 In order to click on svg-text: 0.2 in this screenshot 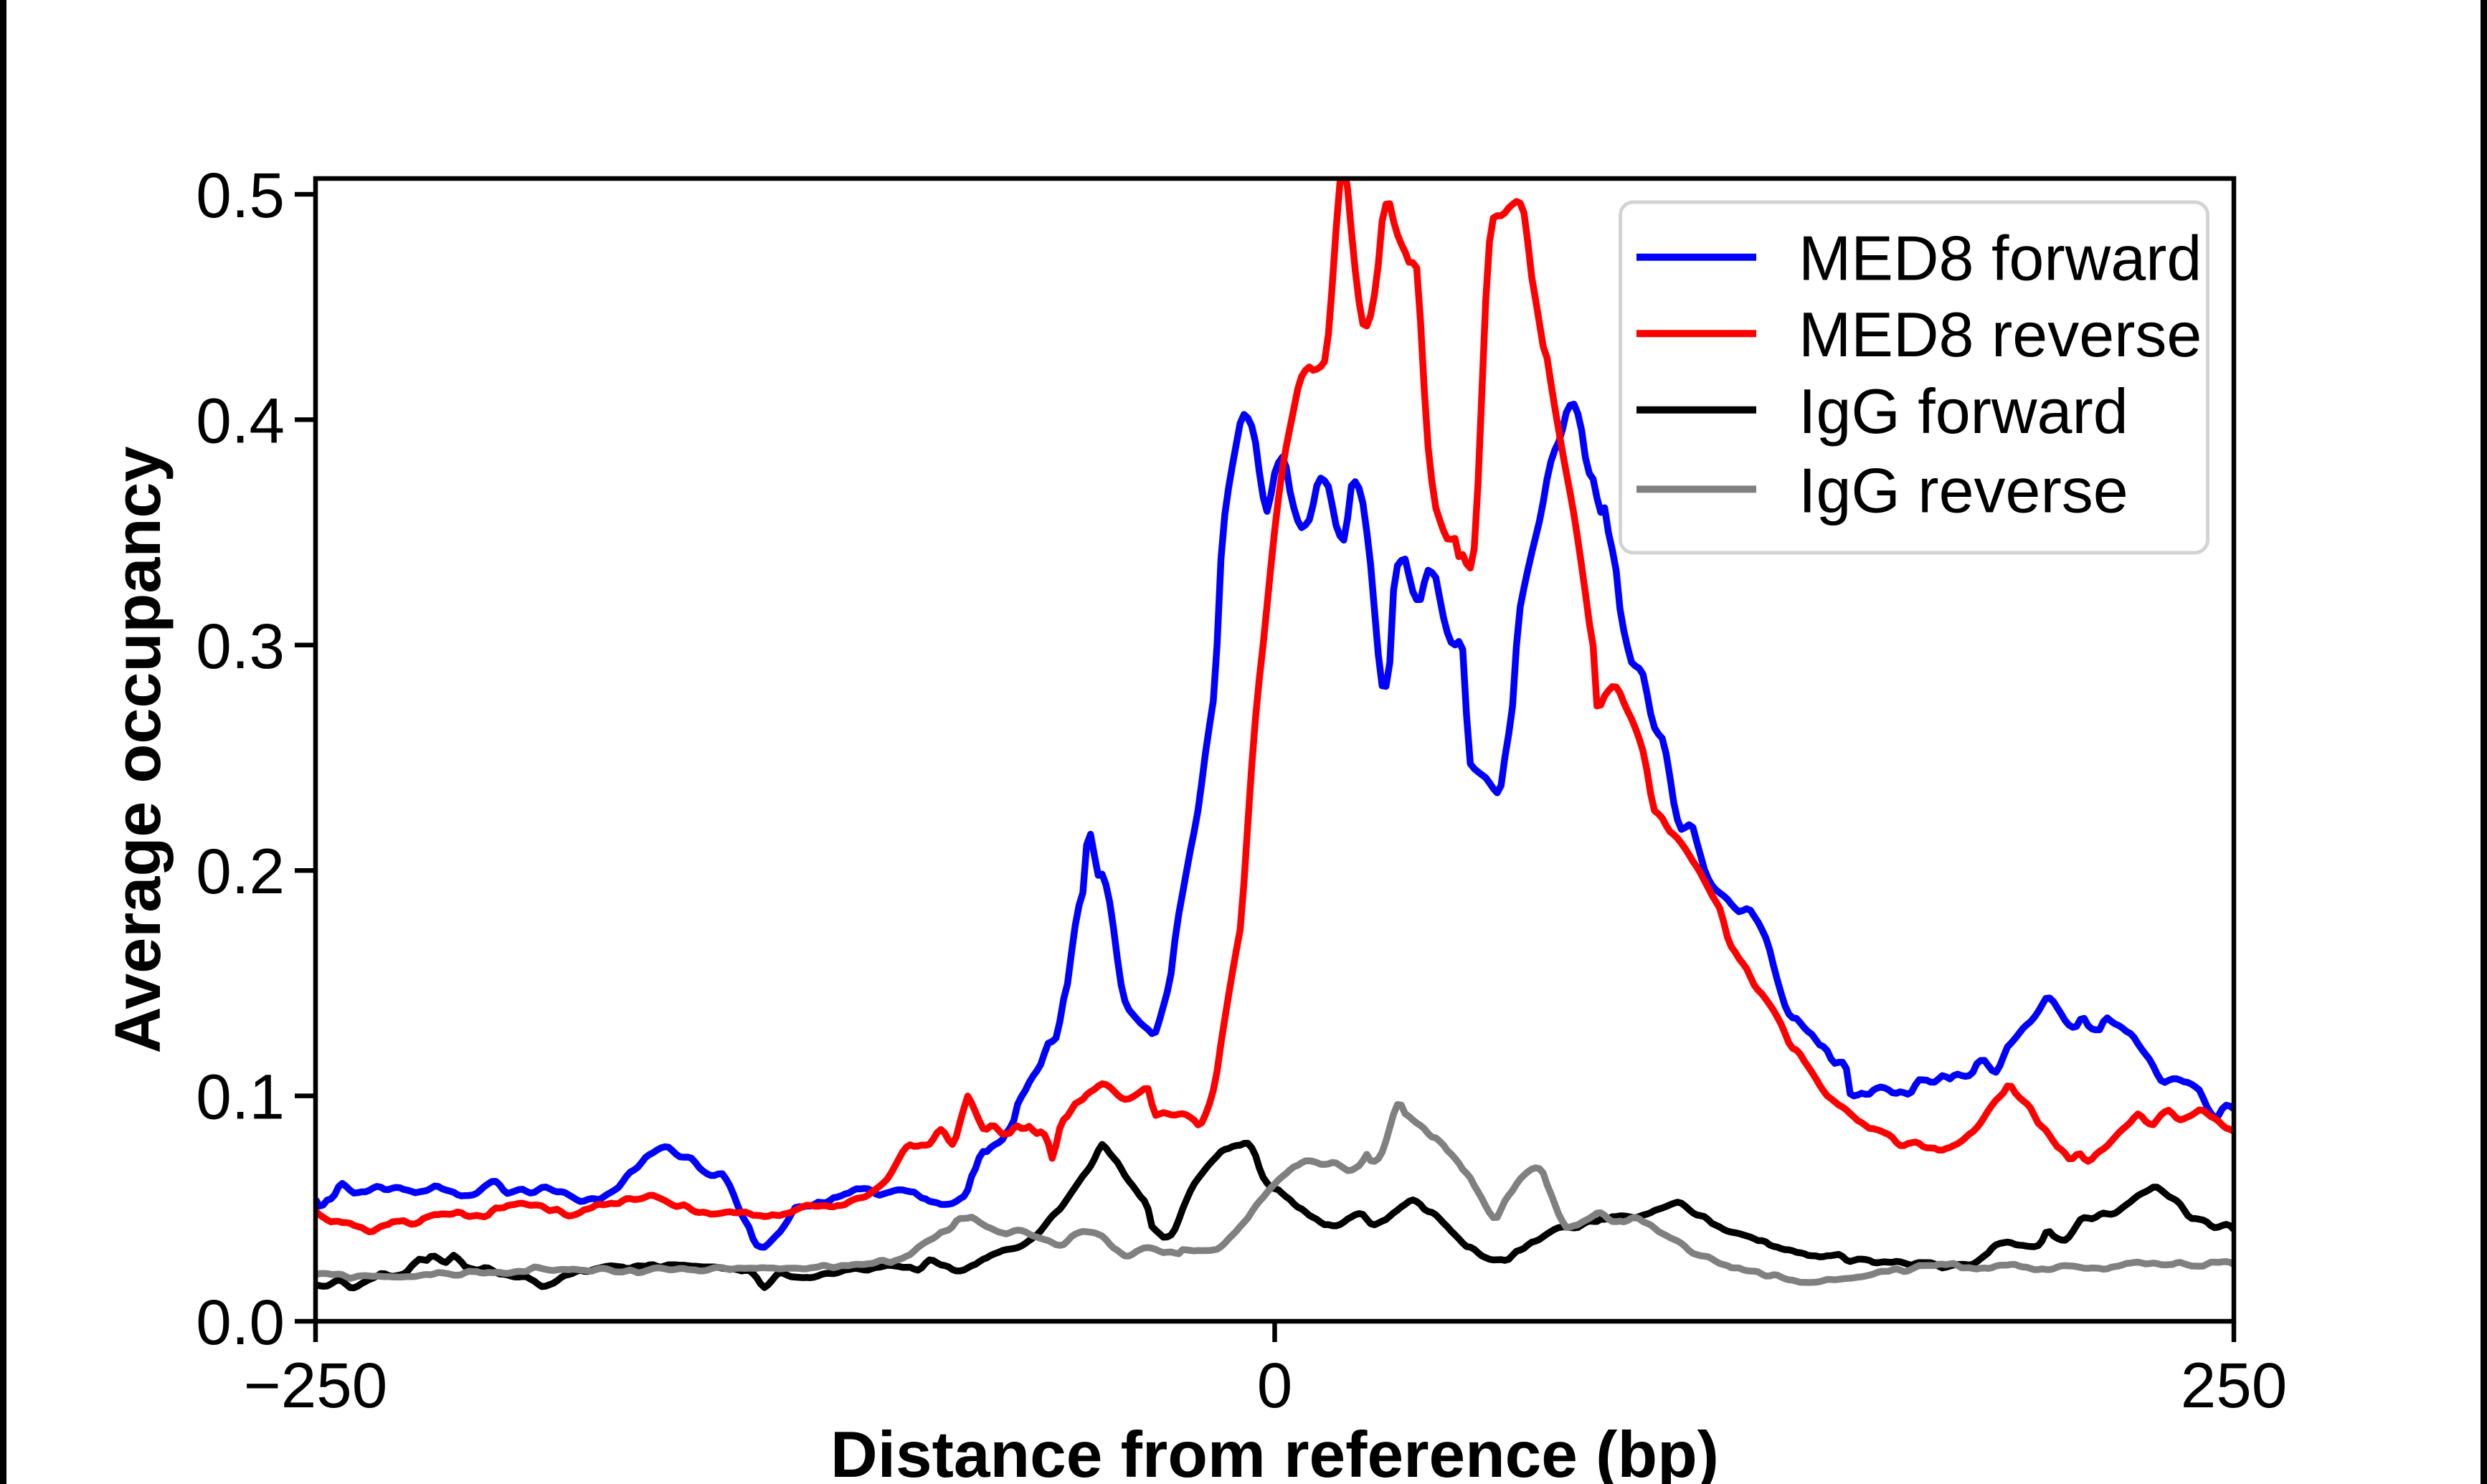, I will do `click(240, 871)`.